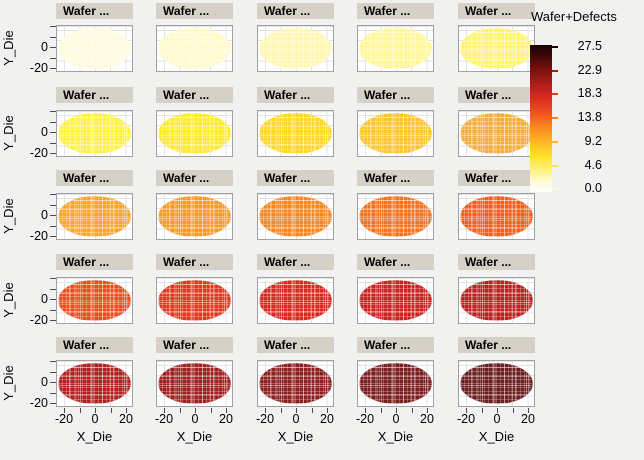 The height and width of the screenshot is (460, 644). Describe the element at coordinates (589, 117) in the screenshot. I see `legend-tick-label: 13.8` at that location.